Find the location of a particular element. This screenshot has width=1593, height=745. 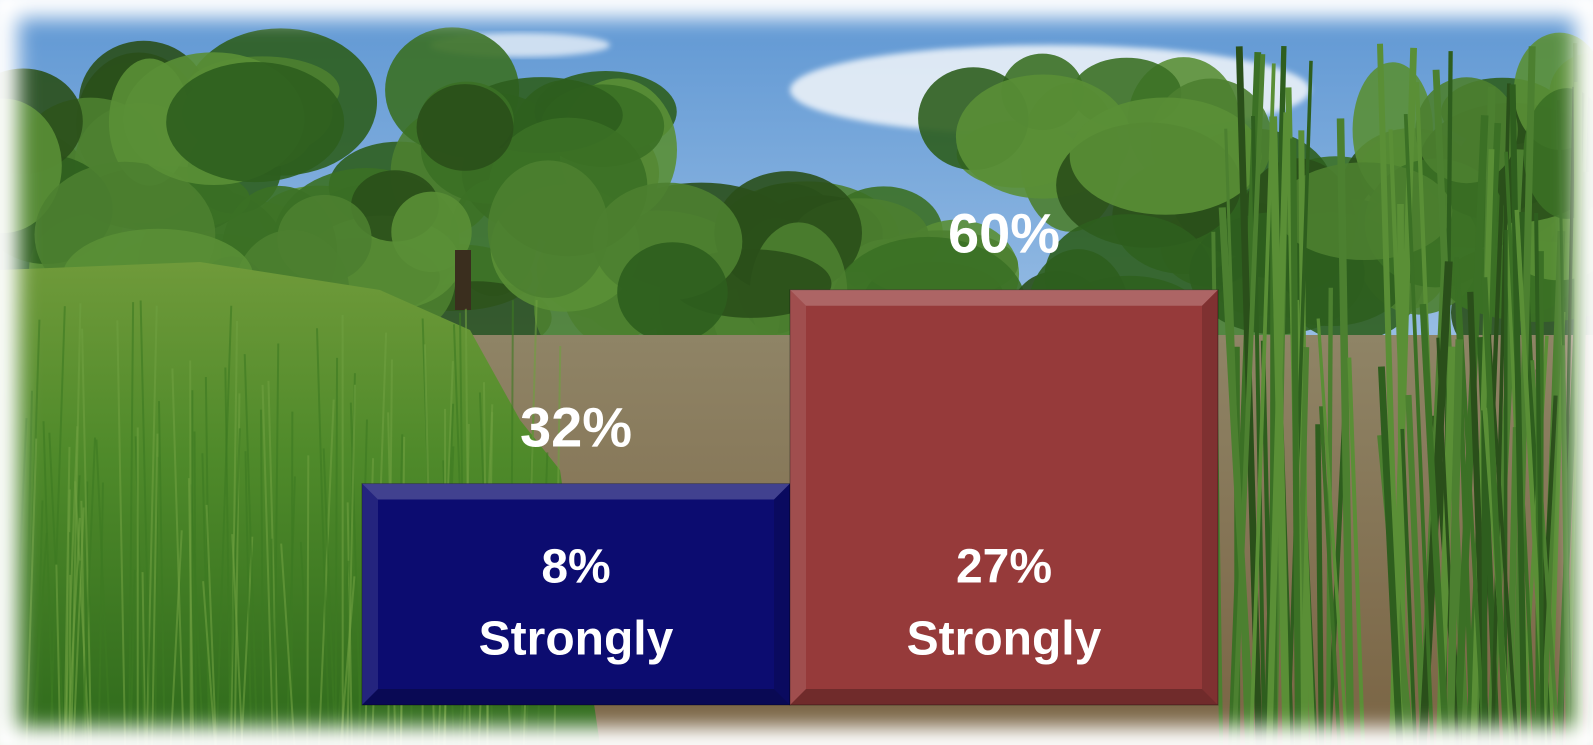

bar is located at coordinates (576, 594).